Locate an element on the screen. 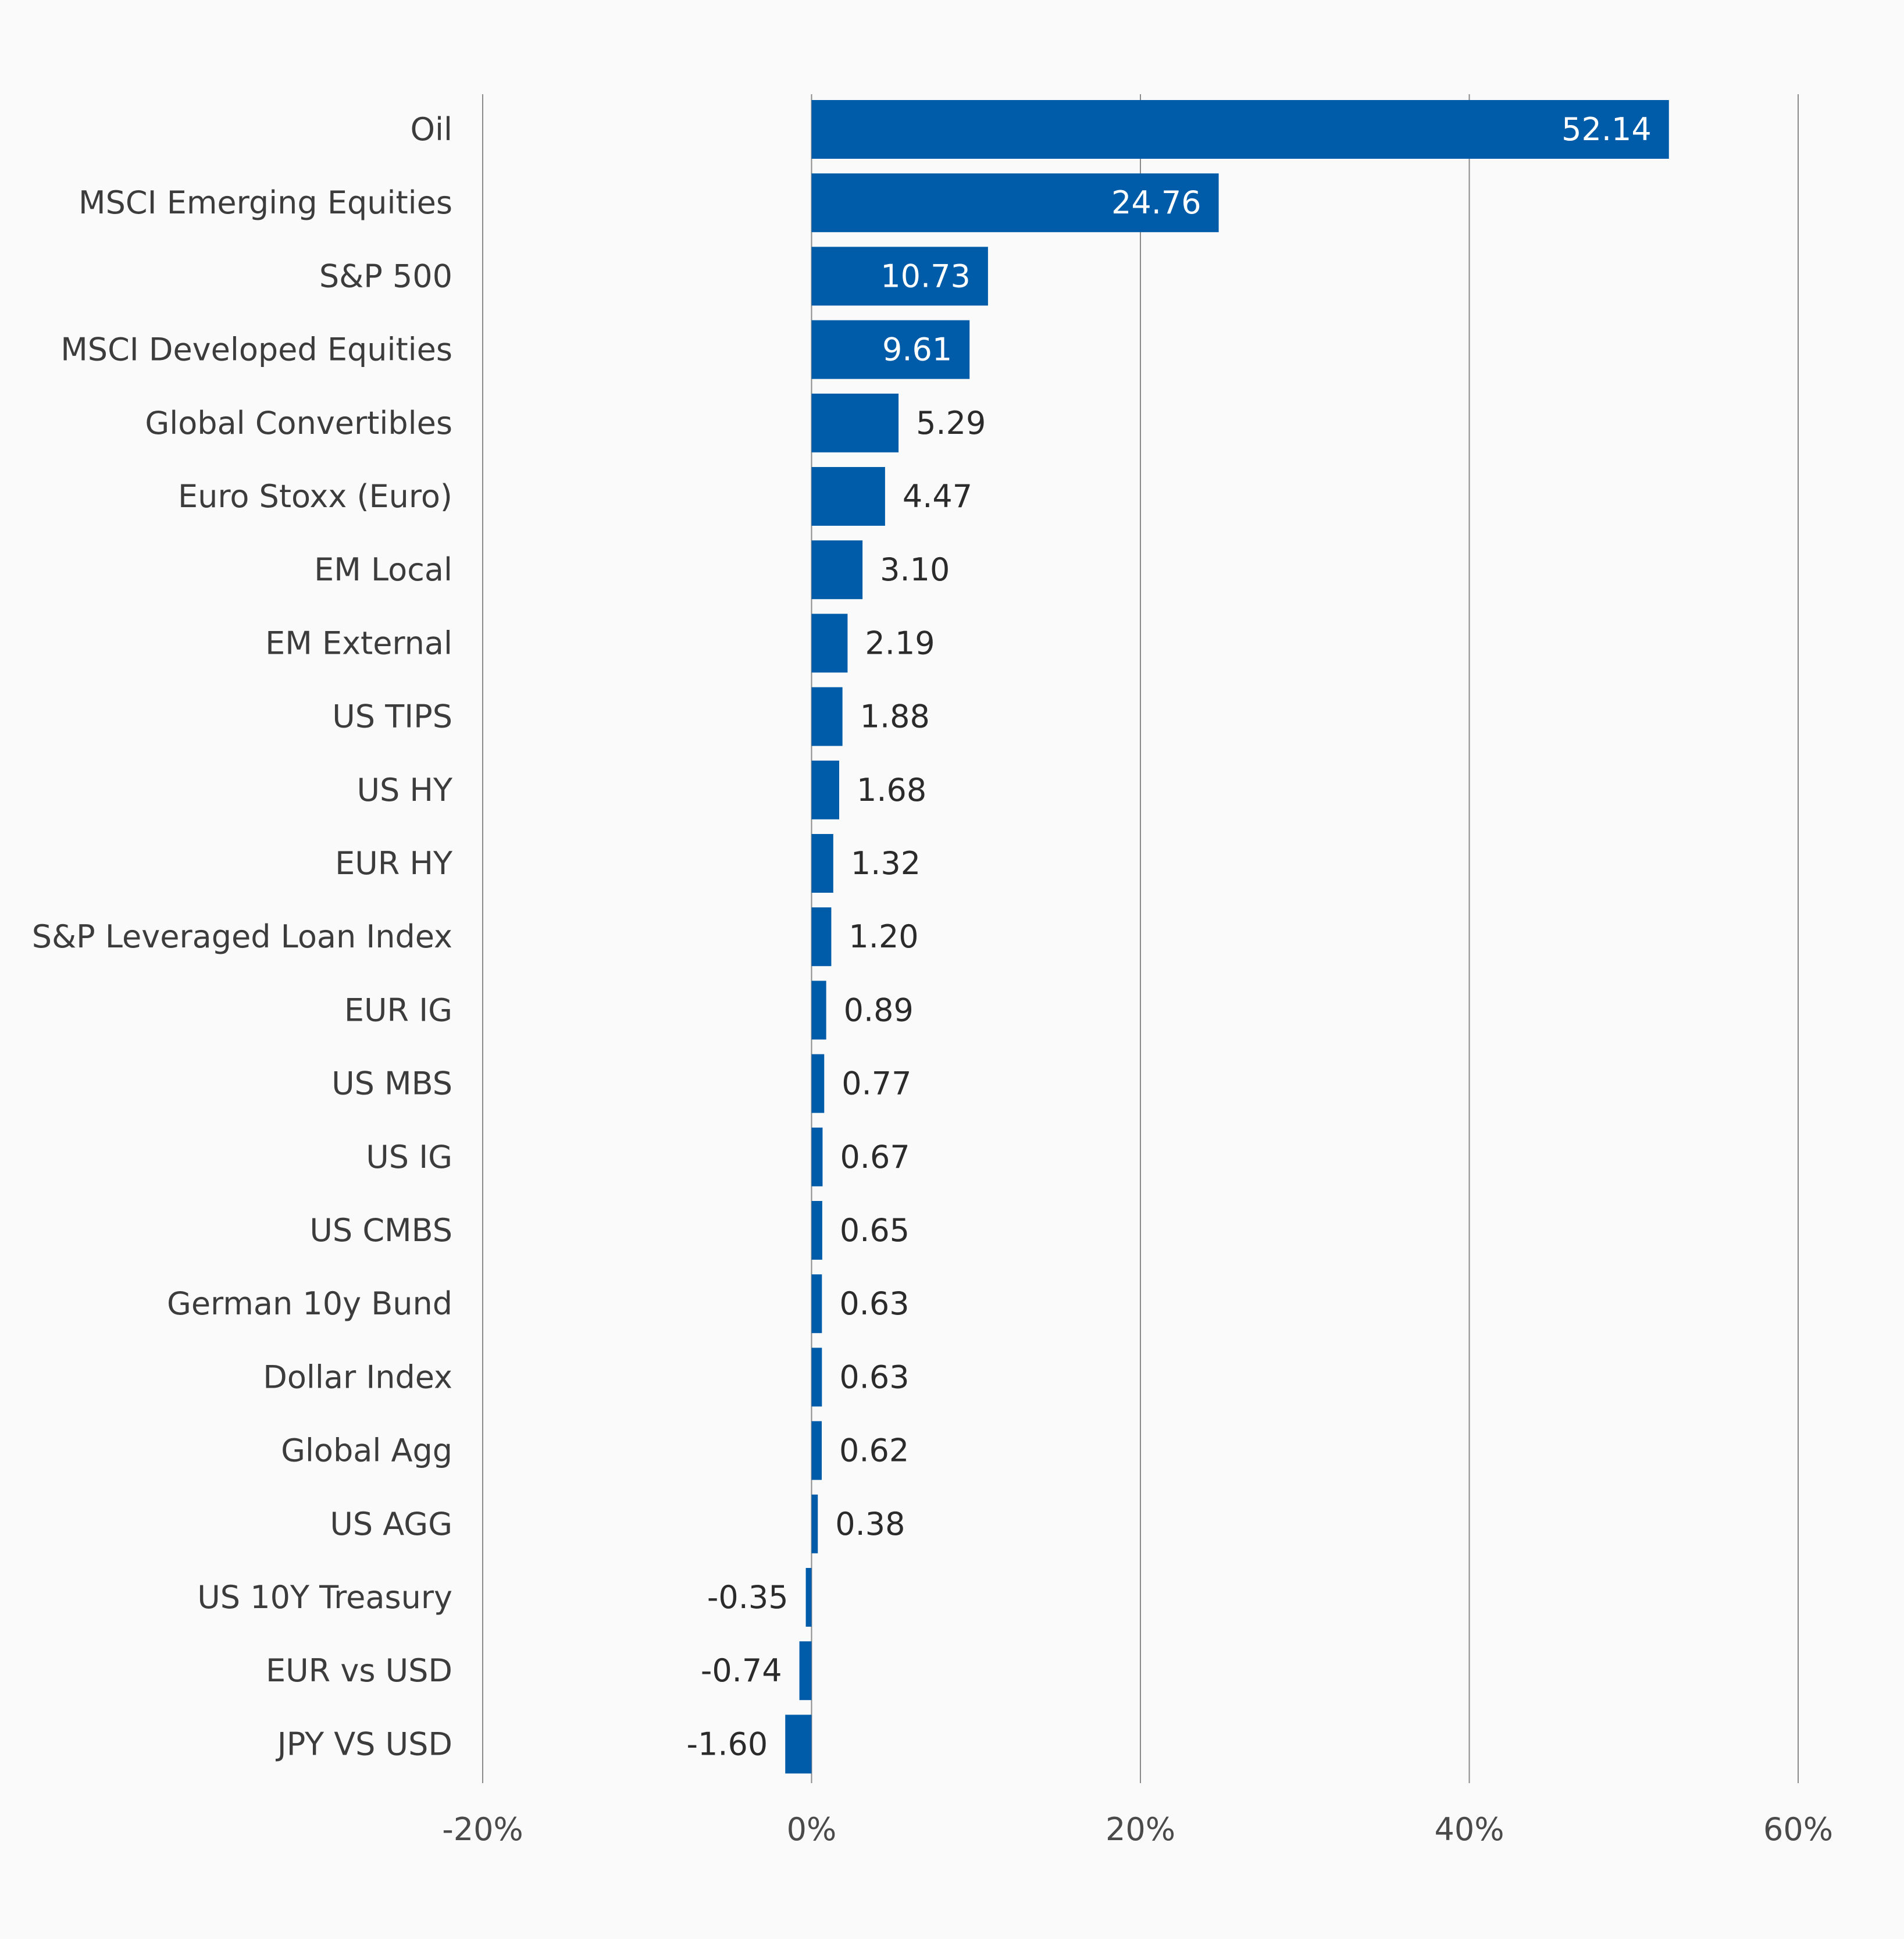 The height and width of the screenshot is (1939, 1904). x-tick-label: -20% is located at coordinates (483, 1829).